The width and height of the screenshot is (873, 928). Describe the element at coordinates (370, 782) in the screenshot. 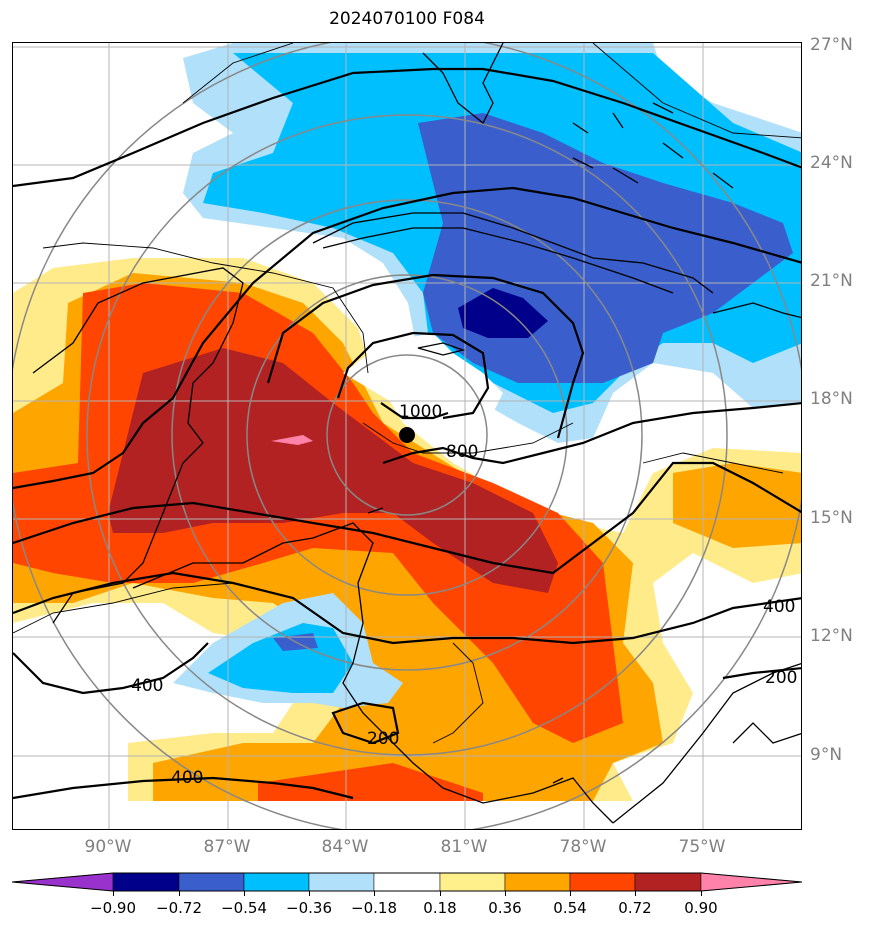

I see `field-red-orange-south` at that location.